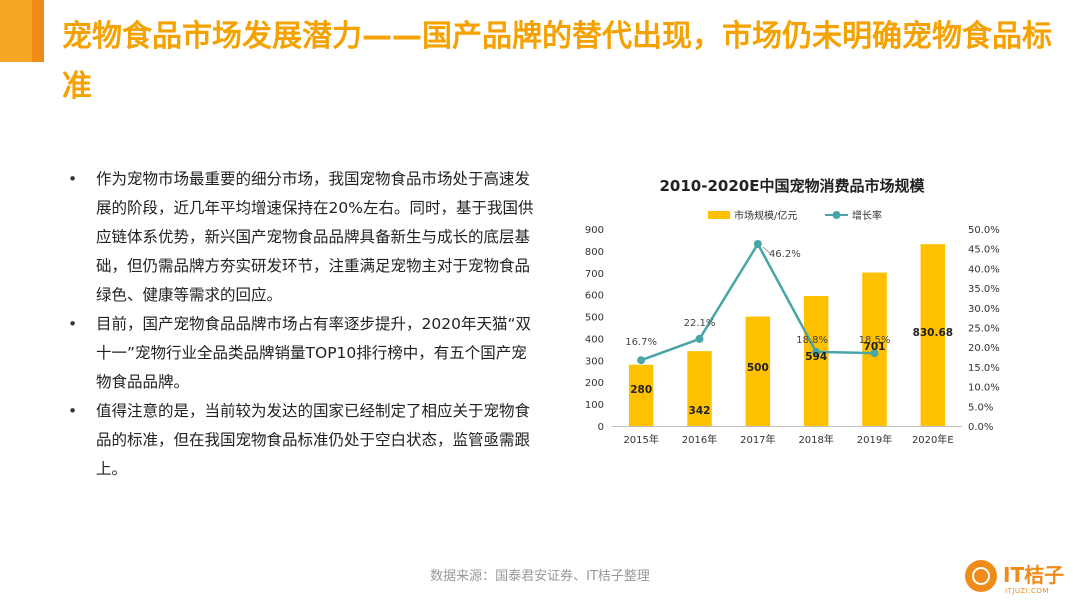  Describe the element at coordinates (1034, 575) in the screenshot. I see `logo-name: IT桔子` at that location.